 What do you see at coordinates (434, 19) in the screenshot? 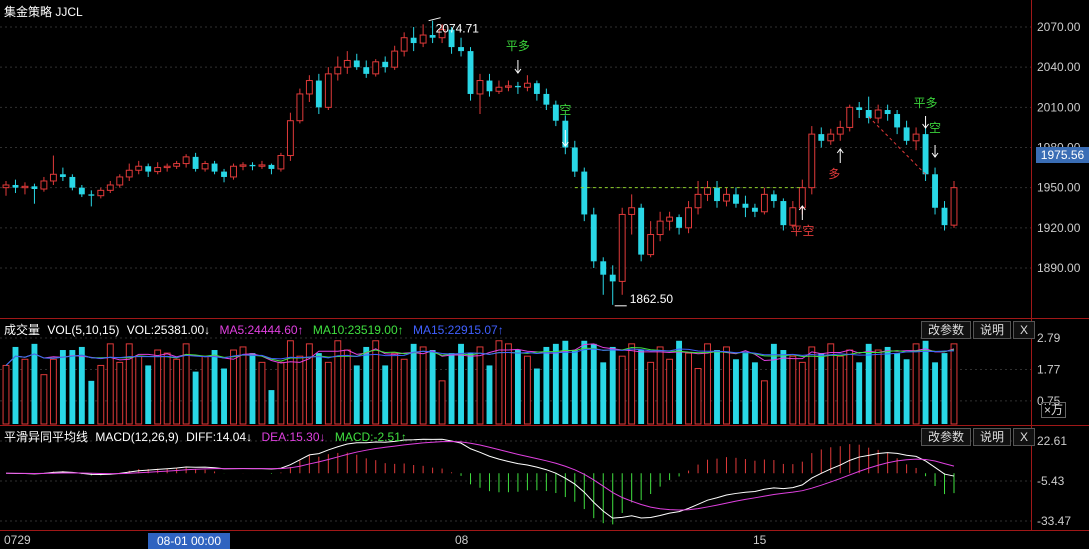
I see `high-marker-line` at bounding box center [434, 19].